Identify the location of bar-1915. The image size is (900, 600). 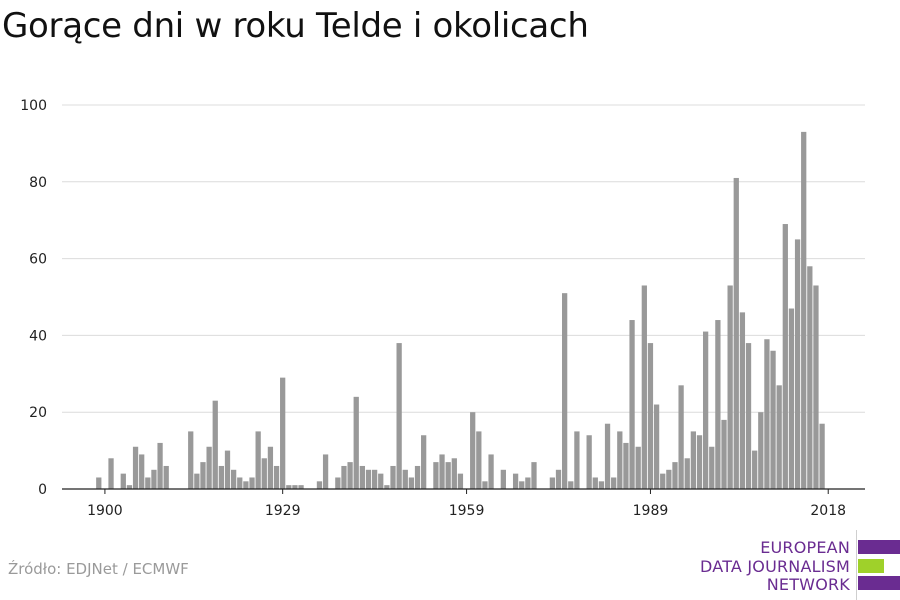
(197, 481).